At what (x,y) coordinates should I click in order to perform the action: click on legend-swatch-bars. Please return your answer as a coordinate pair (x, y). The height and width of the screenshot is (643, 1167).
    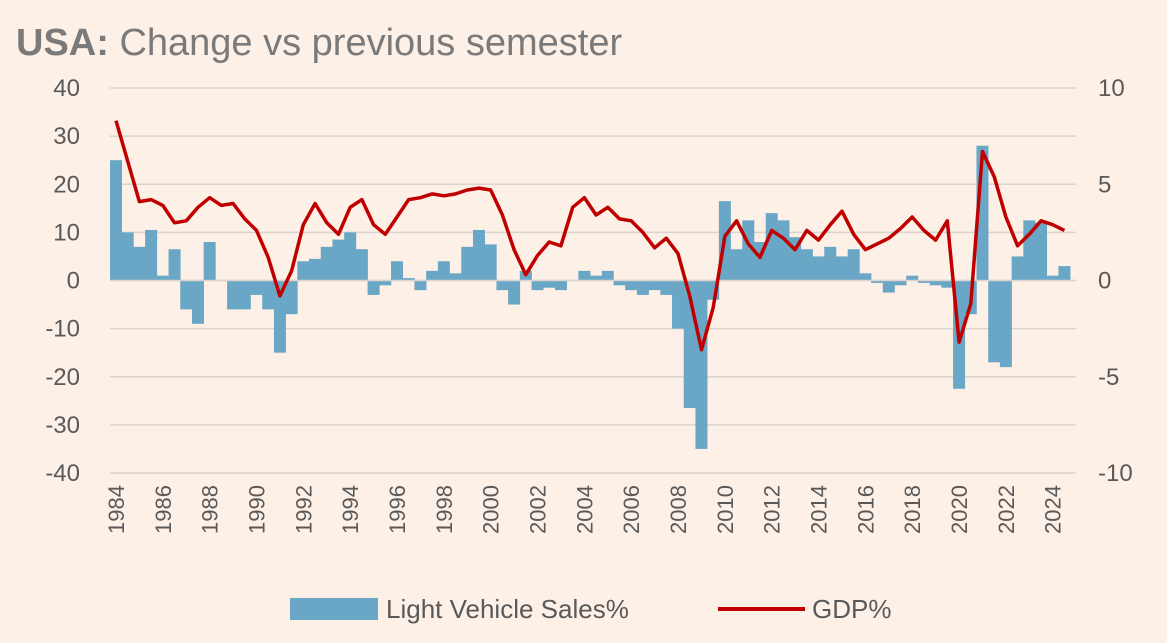
    Looking at the image, I should click on (334, 609).